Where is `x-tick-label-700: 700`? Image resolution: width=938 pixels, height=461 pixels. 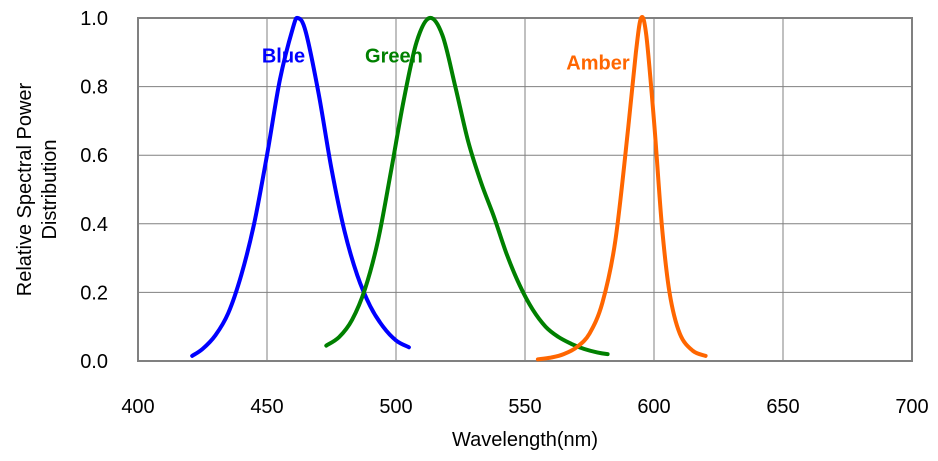
x-tick-label-700: 700 is located at coordinates (911, 407).